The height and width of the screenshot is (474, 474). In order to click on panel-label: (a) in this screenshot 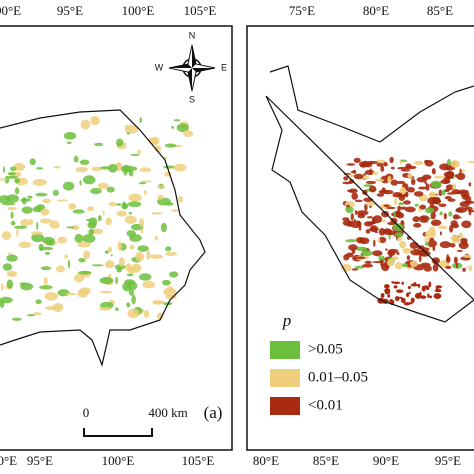, I will do `click(213, 412)`.